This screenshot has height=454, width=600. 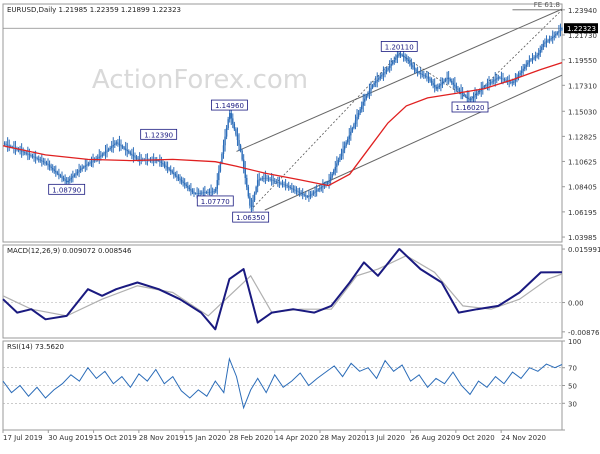 What do you see at coordinates (343, 438) in the screenshot?
I see `x-tick-label: 28 May 2020` at bounding box center [343, 438].